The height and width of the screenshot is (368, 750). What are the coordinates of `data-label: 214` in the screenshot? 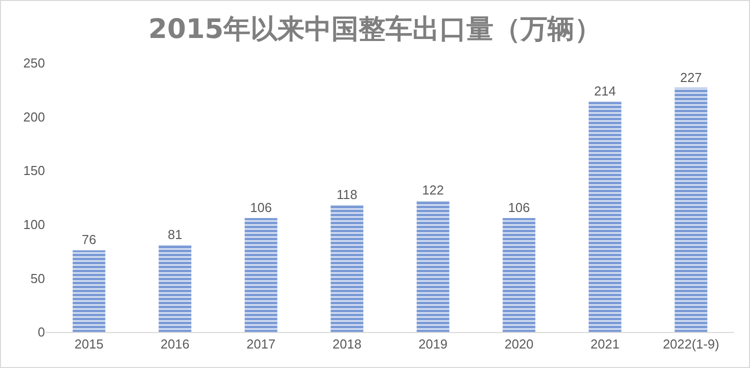 It's located at (605, 91).